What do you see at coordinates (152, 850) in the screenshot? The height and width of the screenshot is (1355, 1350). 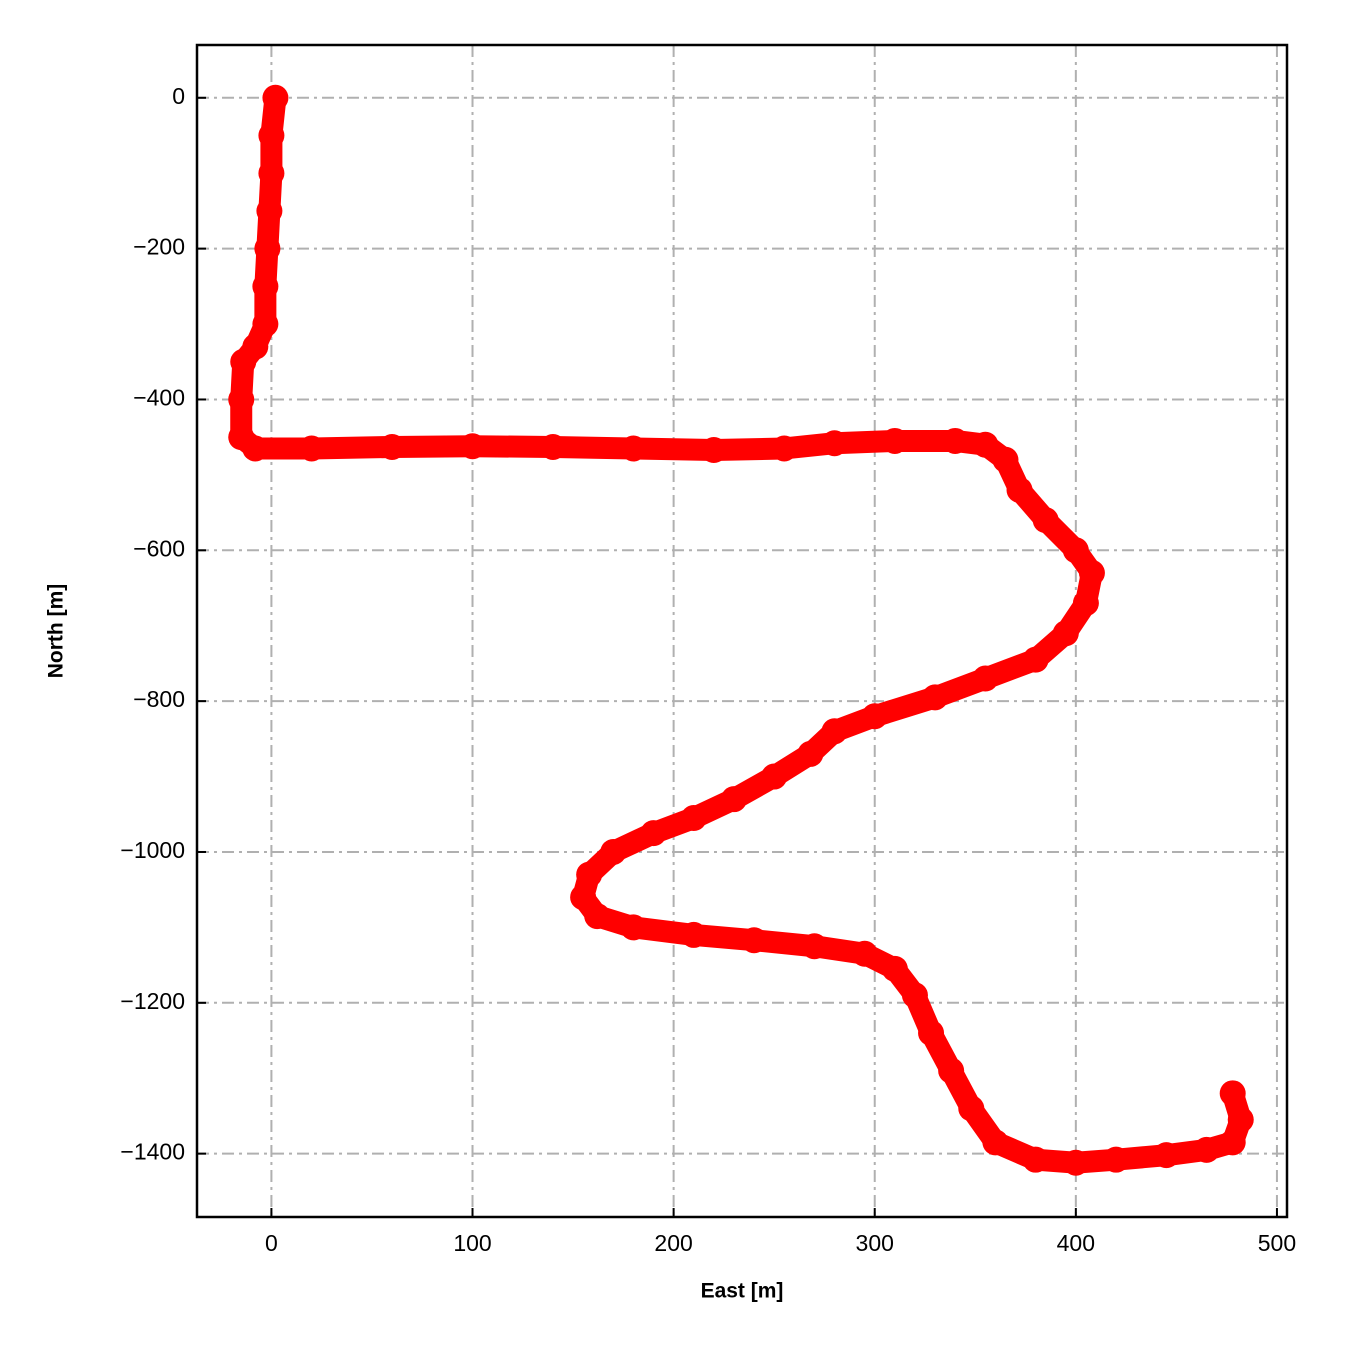 I see `y-tick-label: −1000` at bounding box center [152, 850].